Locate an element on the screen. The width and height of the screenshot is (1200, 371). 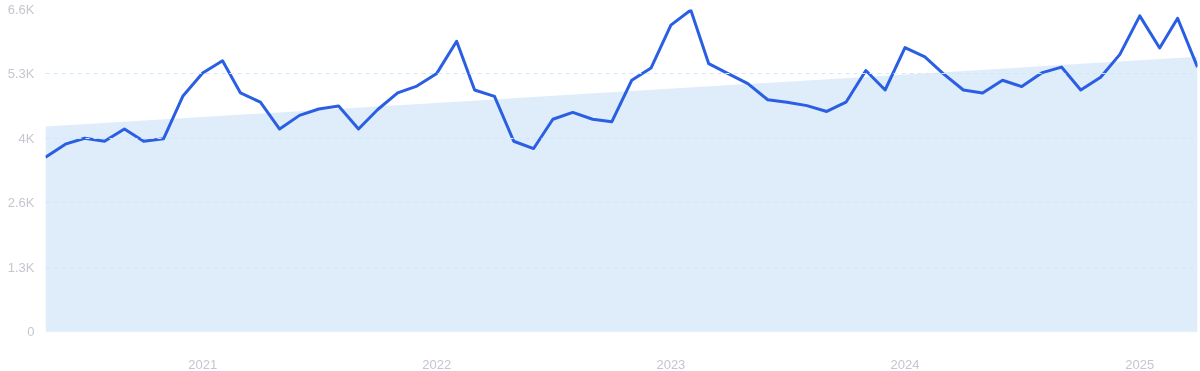
y-tick-label: 4K is located at coordinates (26, 138).